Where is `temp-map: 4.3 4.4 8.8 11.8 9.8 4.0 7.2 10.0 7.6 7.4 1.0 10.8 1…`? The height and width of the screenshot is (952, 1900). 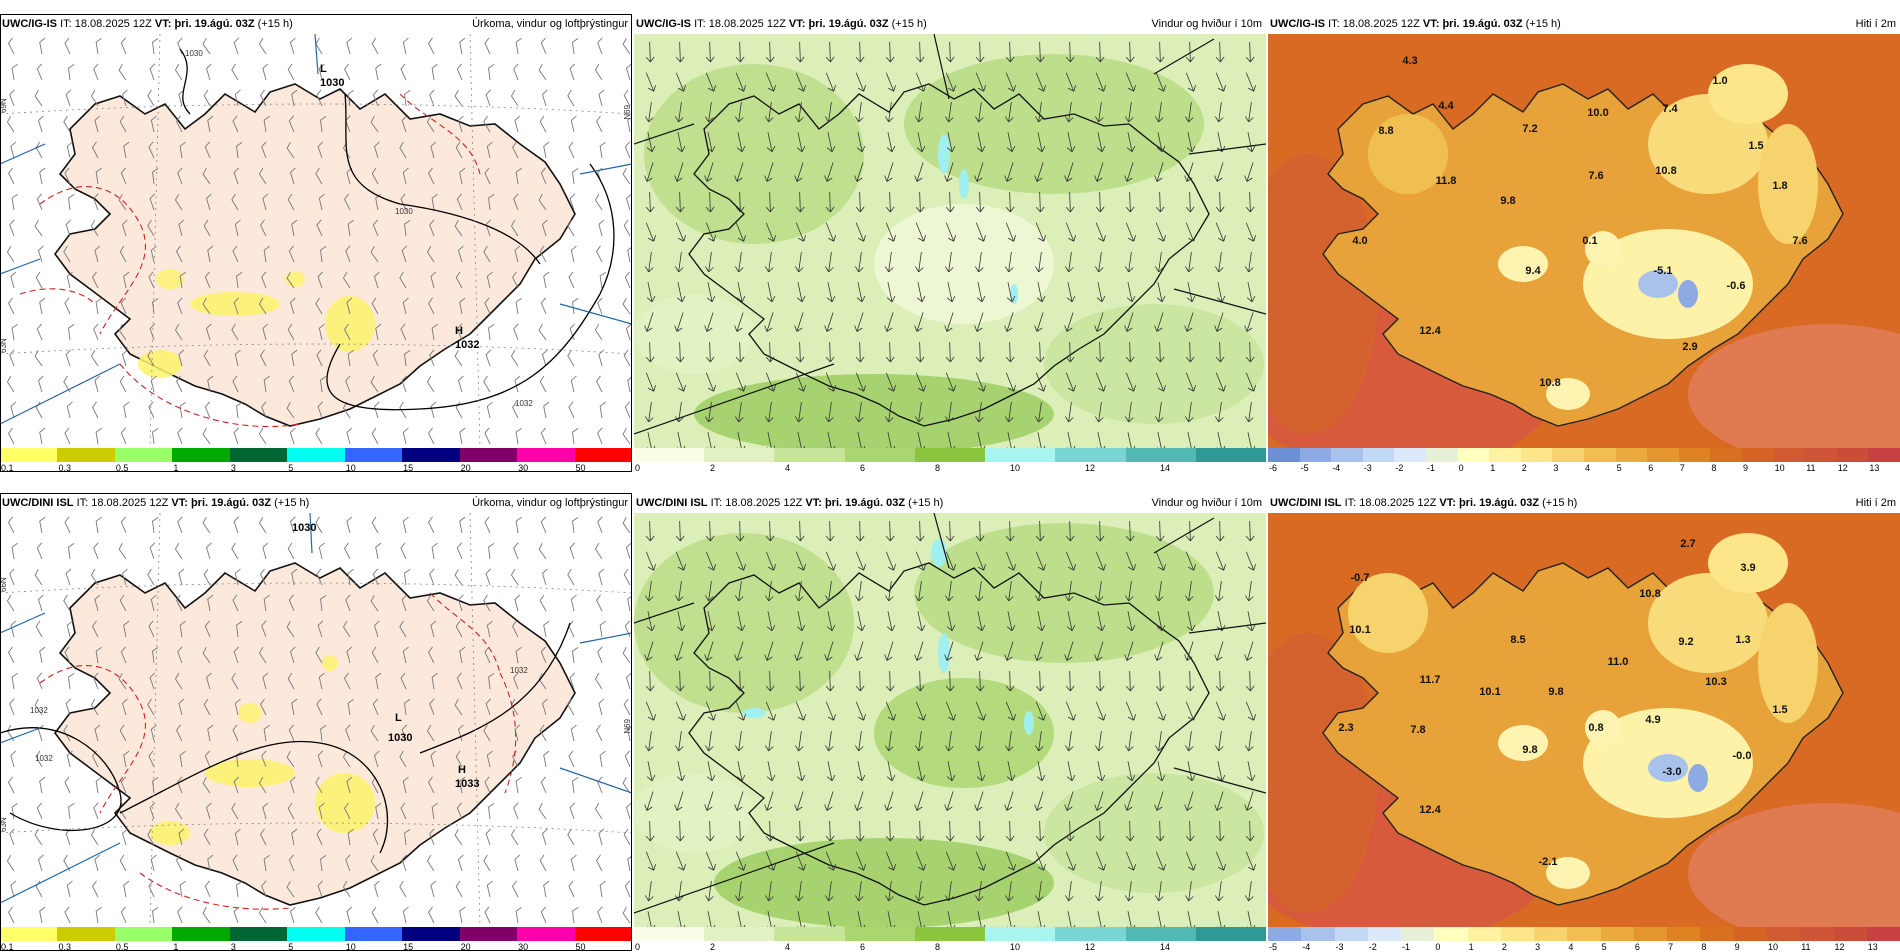
temp-map: 4.3 4.4 8.8 11.8 9.8 4.0 7.2 10.0 7.6 7.4 1.0 10.8 1… is located at coordinates (1584, 241).